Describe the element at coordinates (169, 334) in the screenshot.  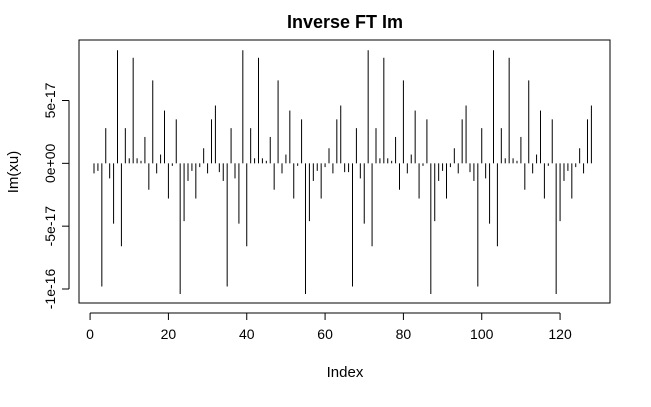
I see `x-tick-label: 20` at that location.